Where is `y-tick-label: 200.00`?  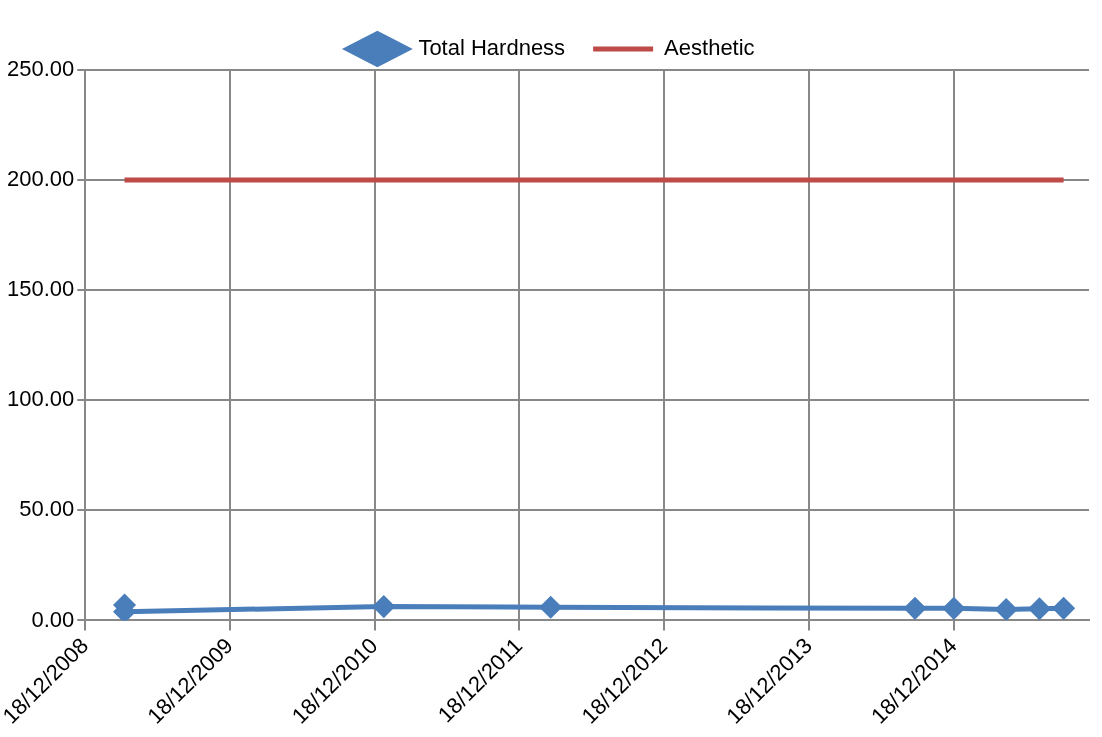 y-tick-label: 200.00 is located at coordinates (40, 179).